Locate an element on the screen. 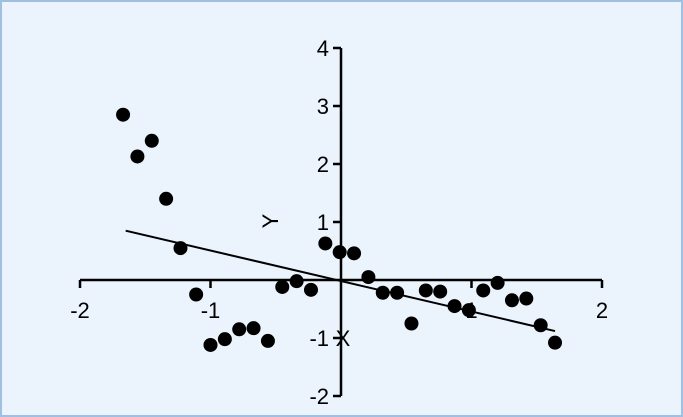 This screenshot has height=417, width=683. y-axis-label: Y is located at coordinates (270, 220).